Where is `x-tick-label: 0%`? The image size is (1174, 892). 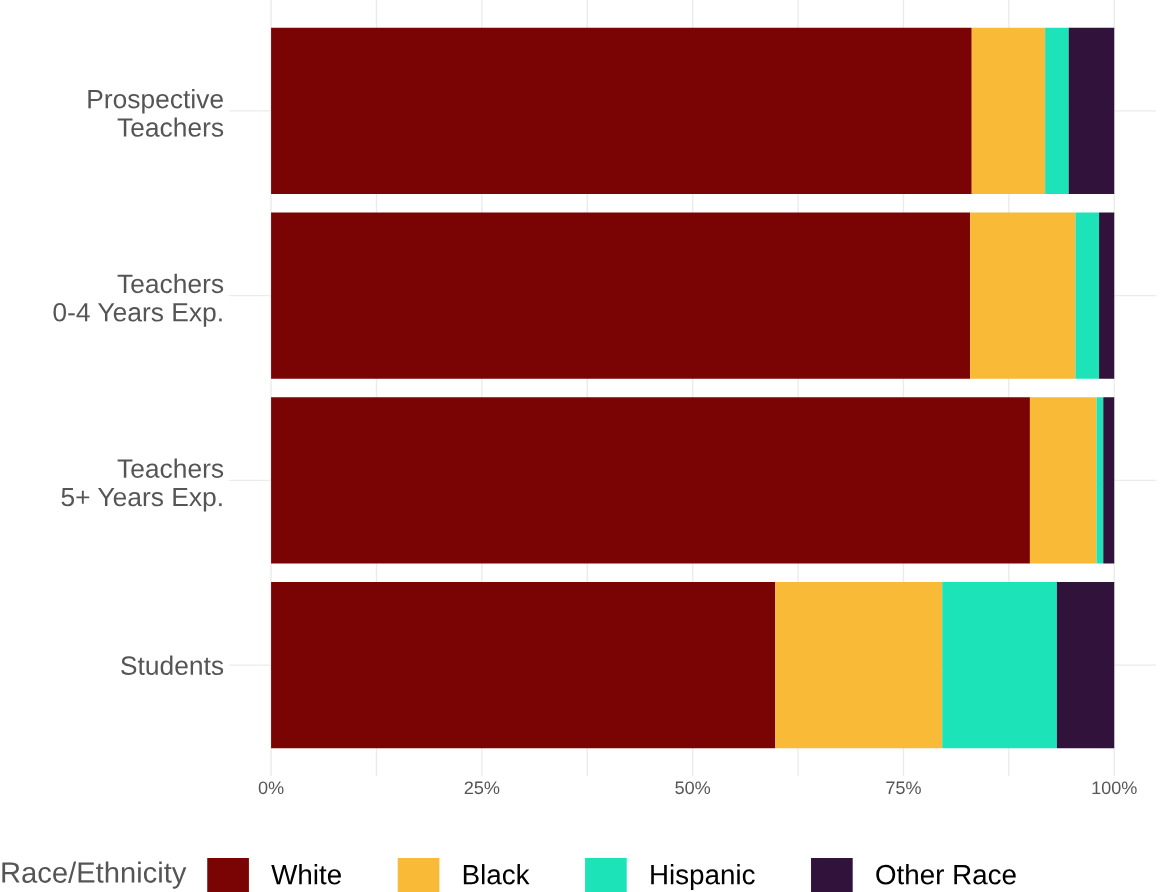
x-tick-label: 0% is located at coordinates (271, 788).